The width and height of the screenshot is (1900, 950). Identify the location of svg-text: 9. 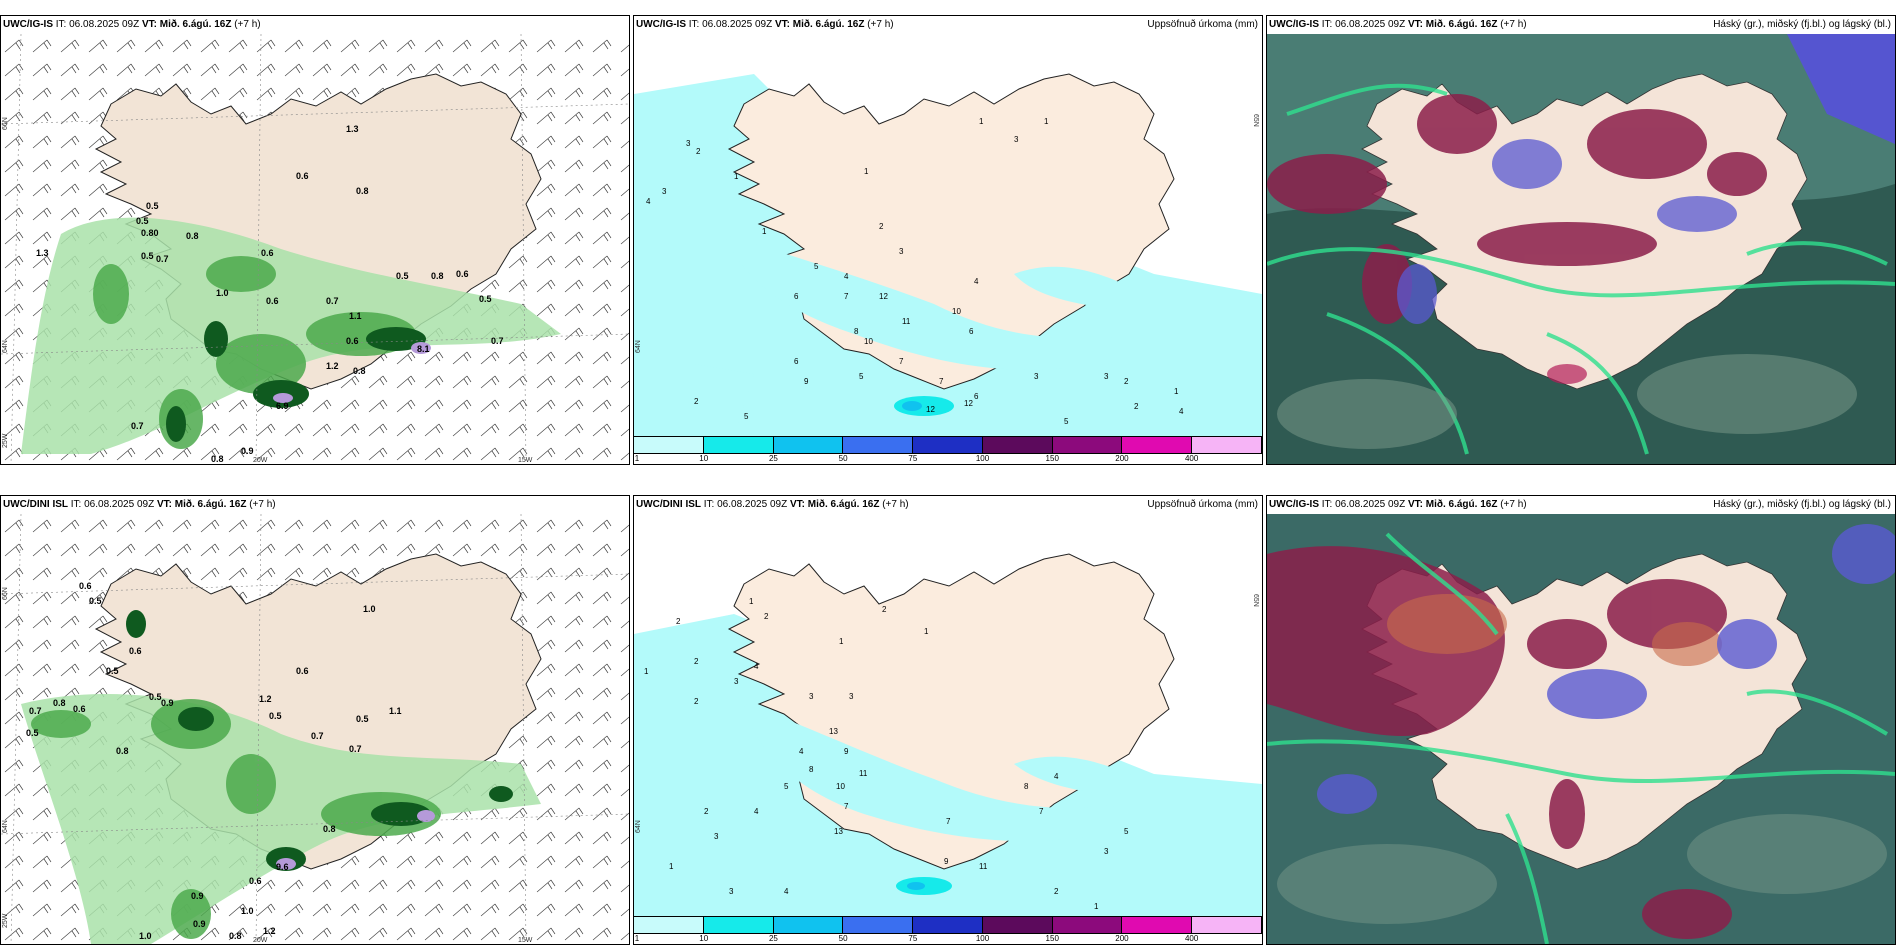
(846, 751).